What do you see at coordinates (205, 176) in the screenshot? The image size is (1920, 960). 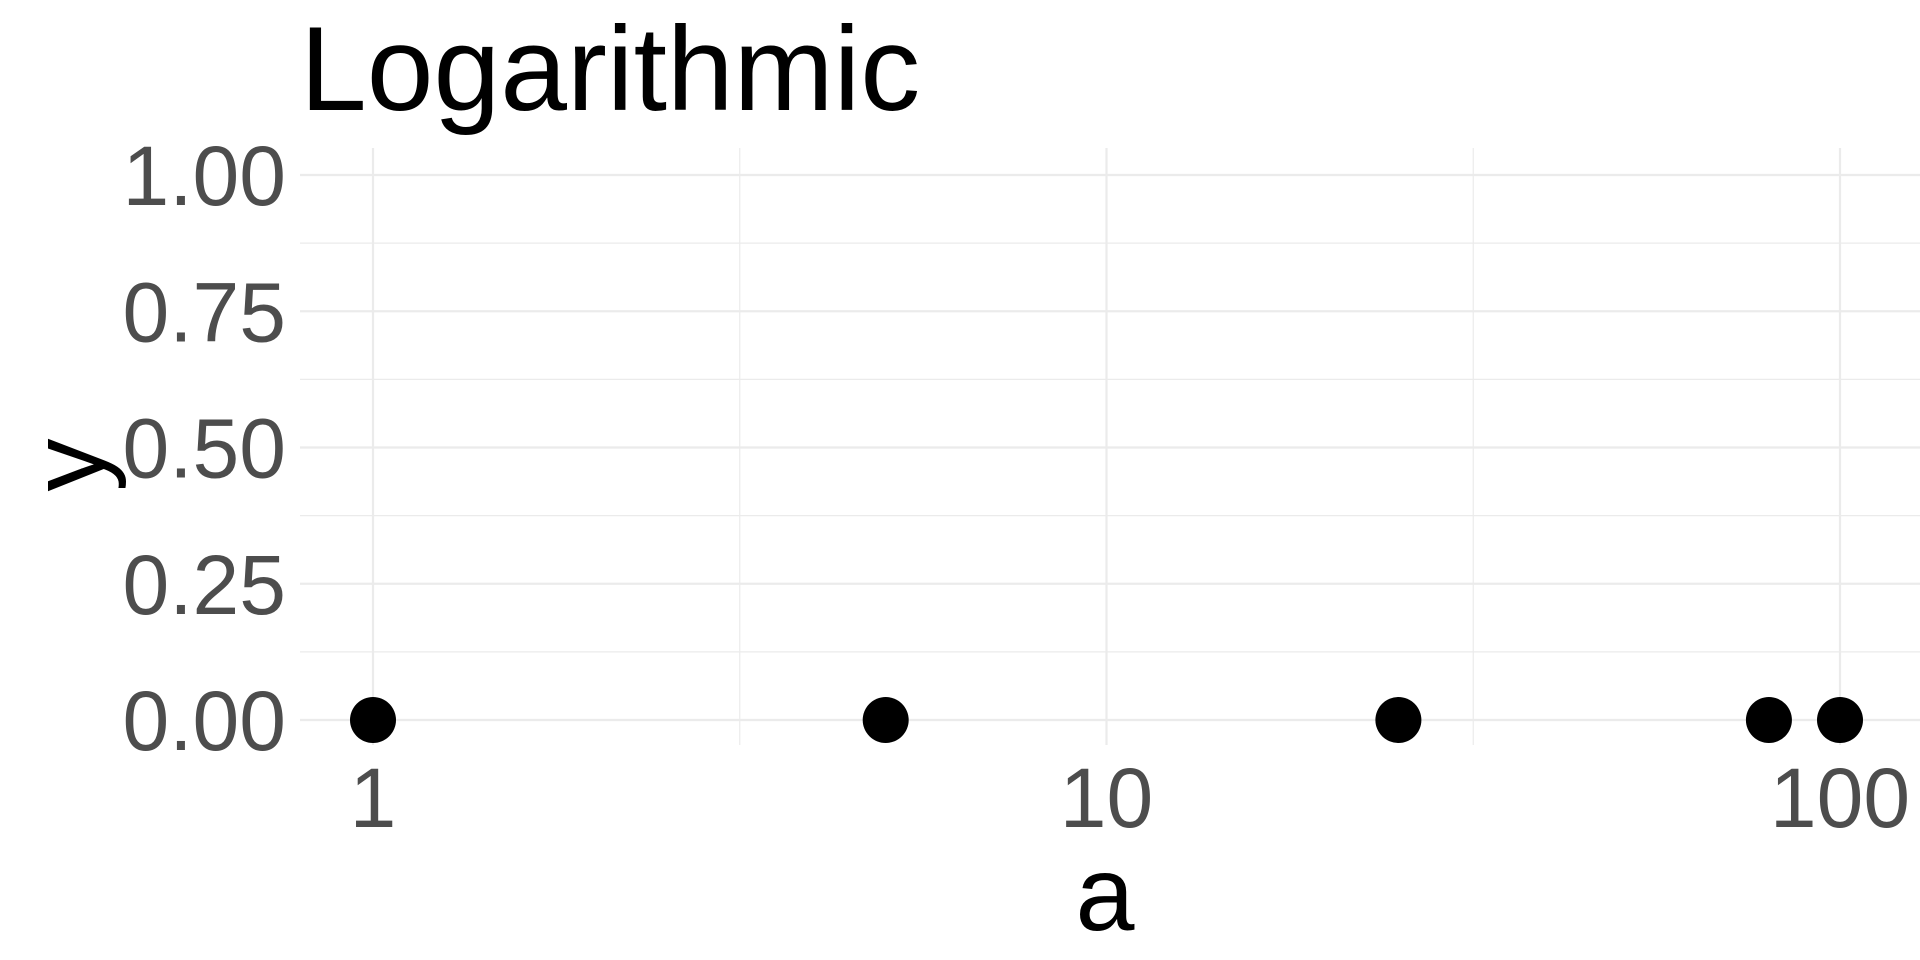 I see `y-tick-label: 1.00` at bounding box center [205, 176].